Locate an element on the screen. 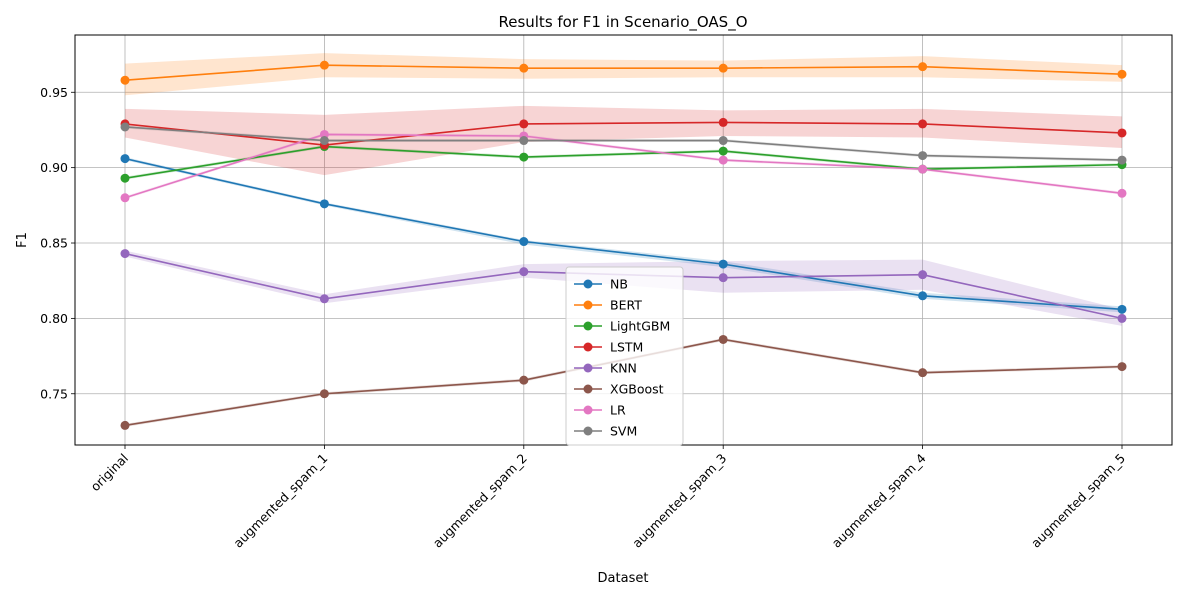 The height and width of the screenshot is (600, 1200). series-svm is located at coordinates (623, 143).